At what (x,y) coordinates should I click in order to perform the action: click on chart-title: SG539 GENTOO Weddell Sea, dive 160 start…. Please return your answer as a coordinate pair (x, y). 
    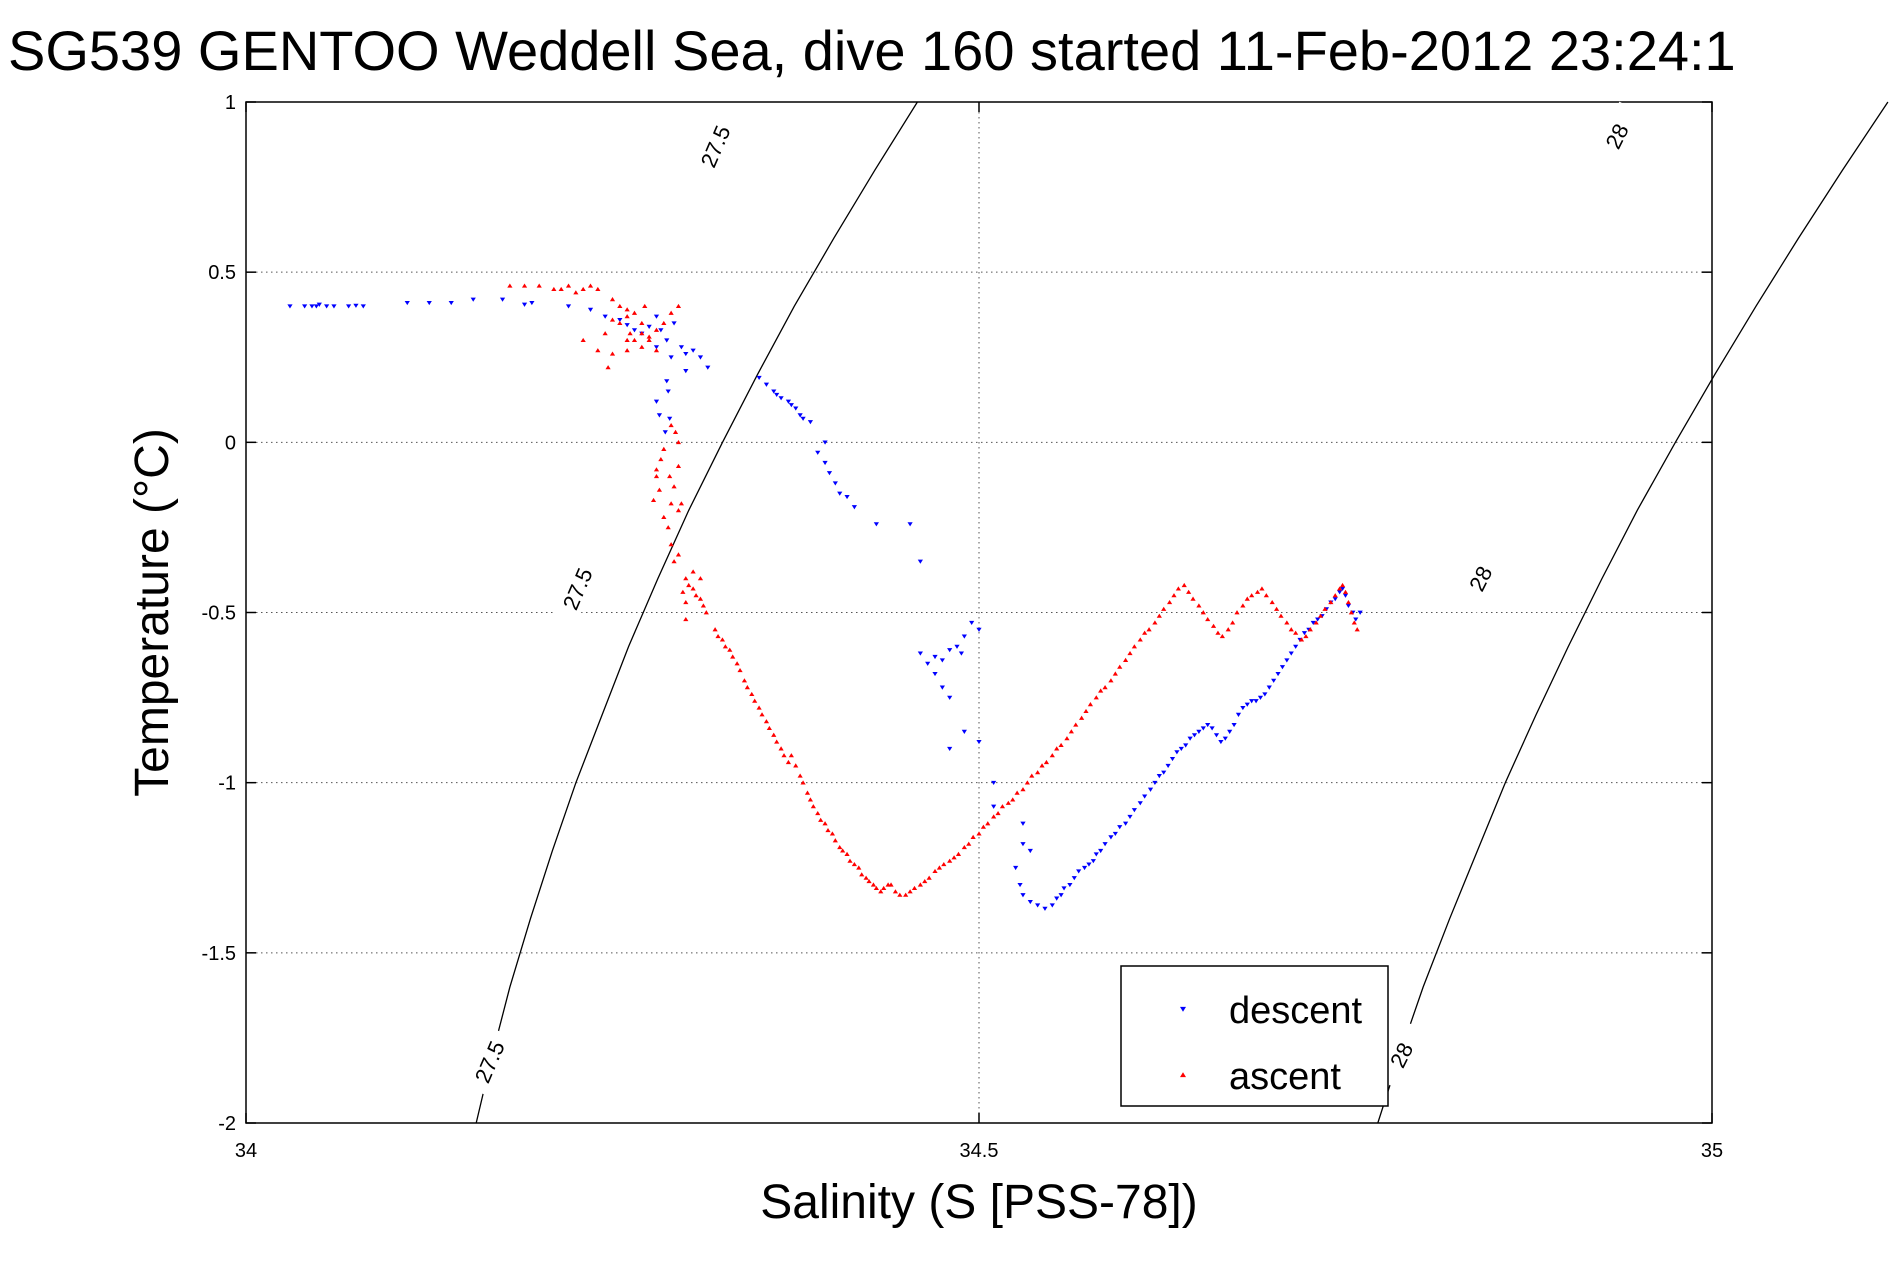
    Looking at the image, I should click on (872, 50).